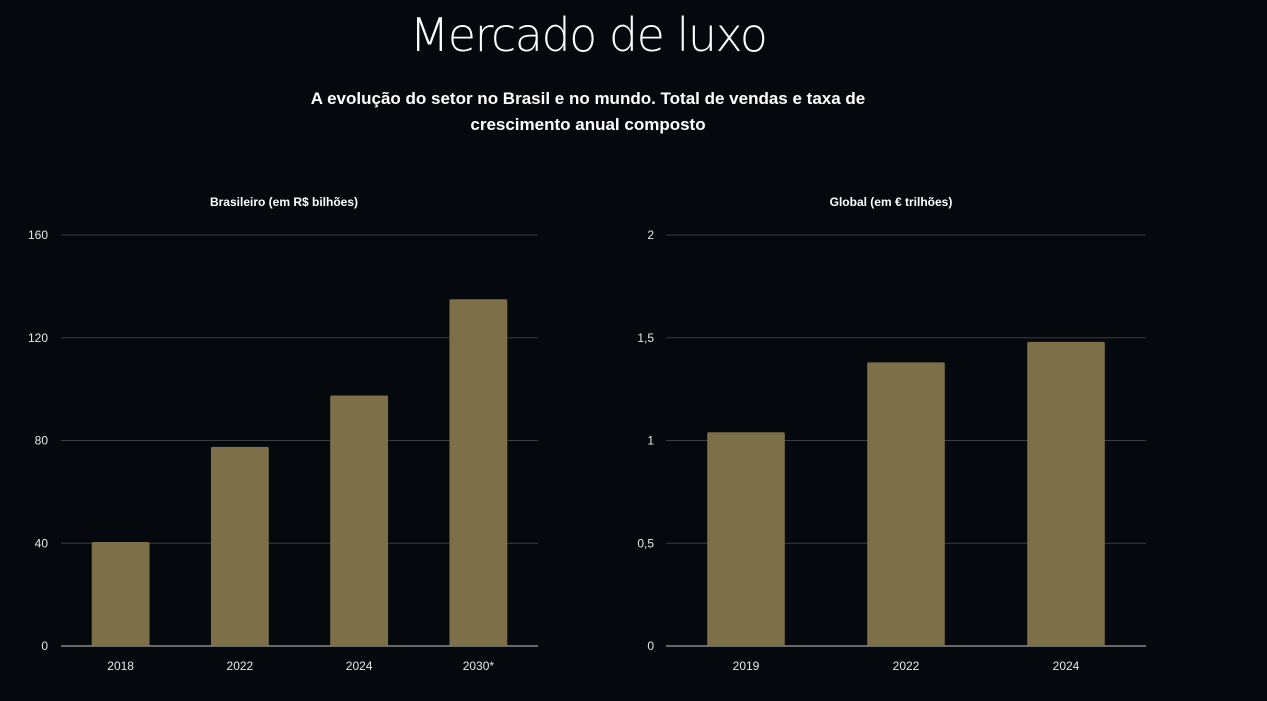  Describe the element at coordinates (284, 202) in the screenshot. I see `chart-title-brazil: Brasileiro (em R$ bilhões)` at that location.